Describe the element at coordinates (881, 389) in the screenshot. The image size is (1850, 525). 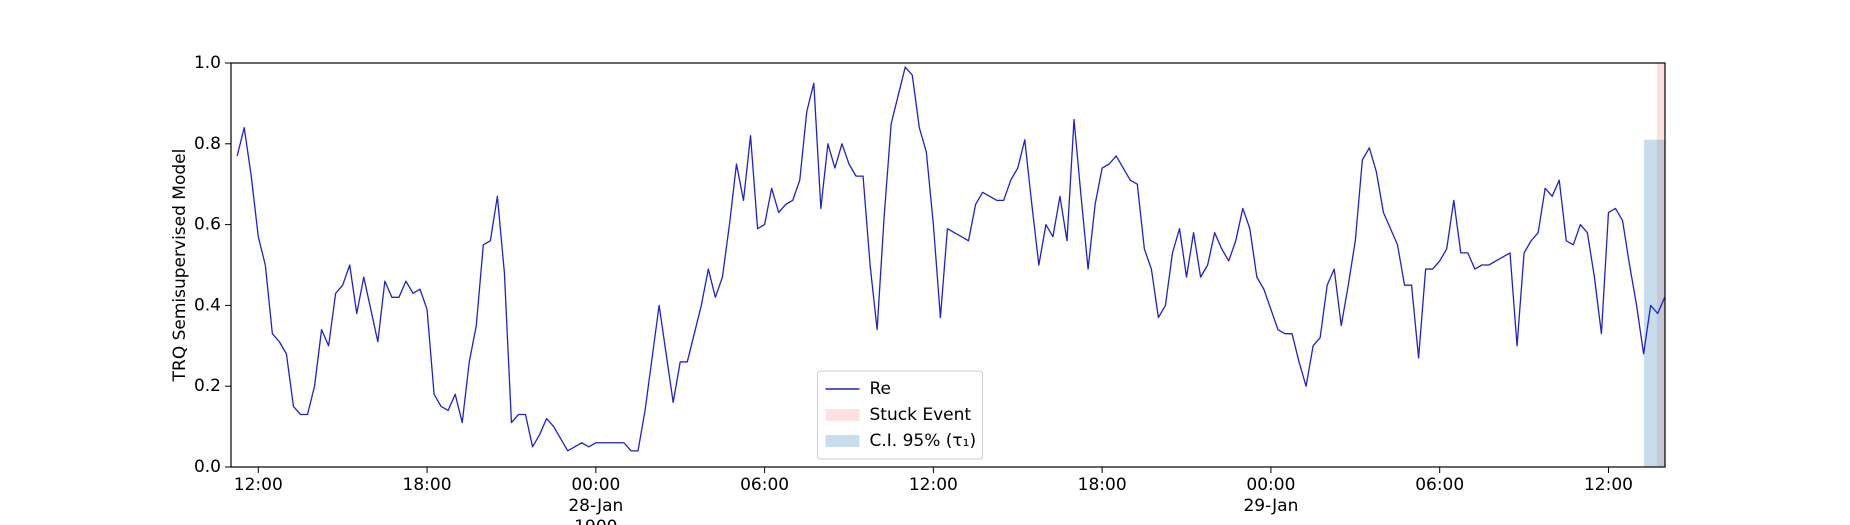
I see `legend-label: Re` at that location.